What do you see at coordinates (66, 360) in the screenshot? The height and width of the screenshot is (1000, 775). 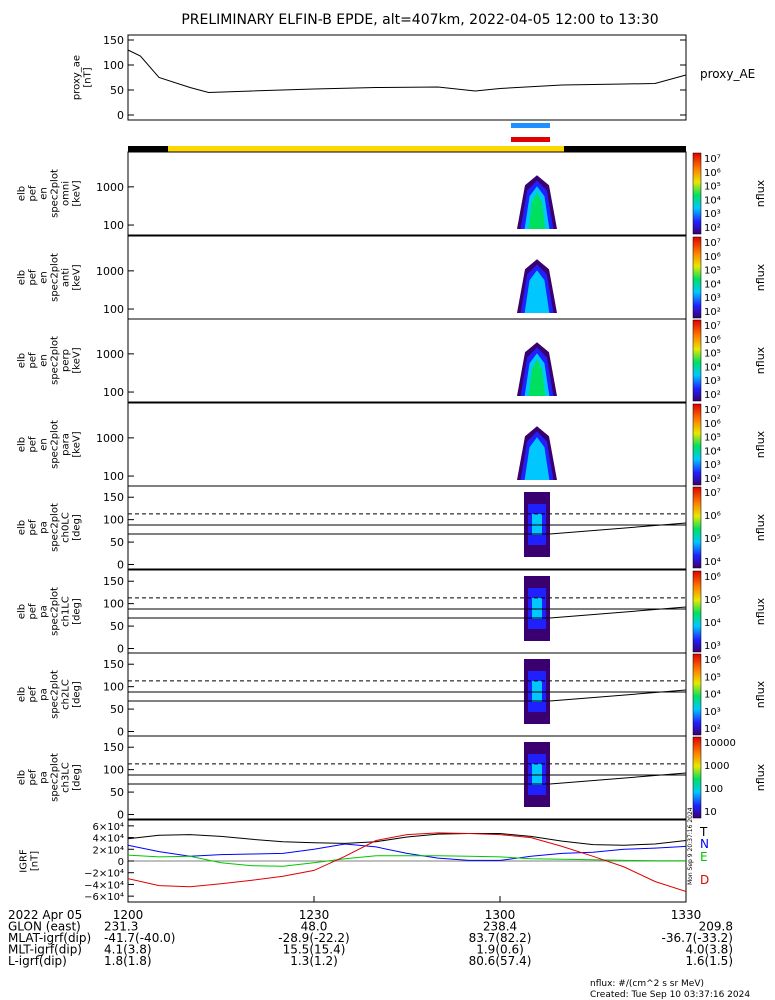 I see `ylabel-line: perp` at bounding box center [66, 360].